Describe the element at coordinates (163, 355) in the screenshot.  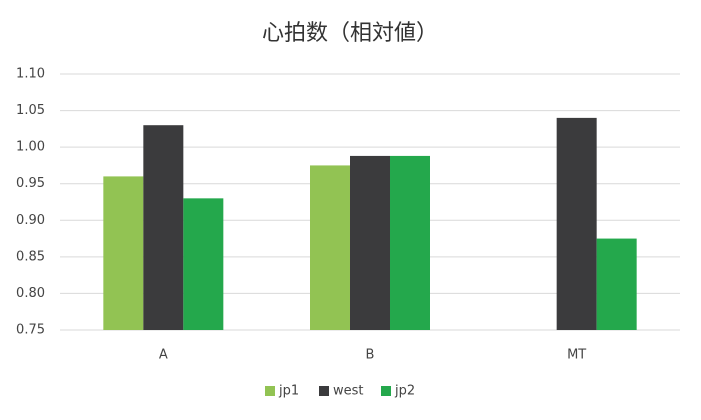
I see `x-tick-label: A` at that location.